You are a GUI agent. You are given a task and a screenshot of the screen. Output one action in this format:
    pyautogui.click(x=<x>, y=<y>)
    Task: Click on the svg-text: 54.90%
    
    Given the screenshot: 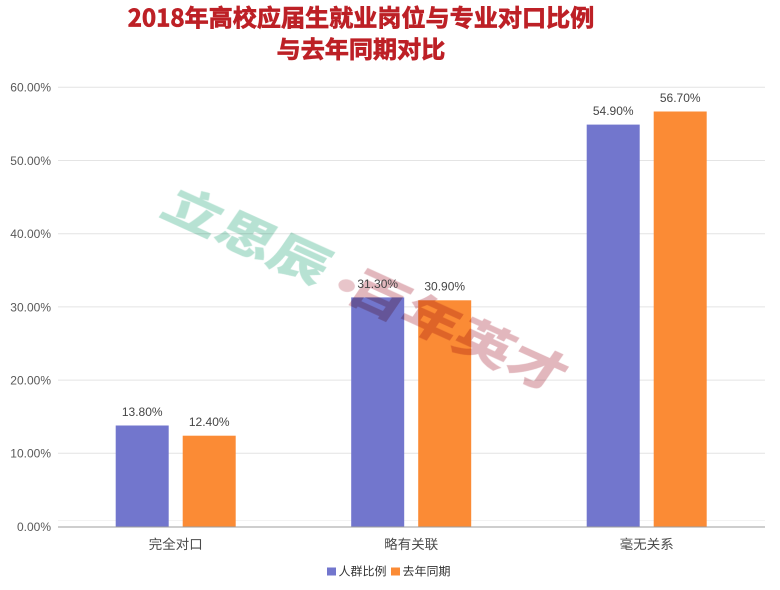 What is the action you would take?
    pyautogui.click(x=613, y=111)
    